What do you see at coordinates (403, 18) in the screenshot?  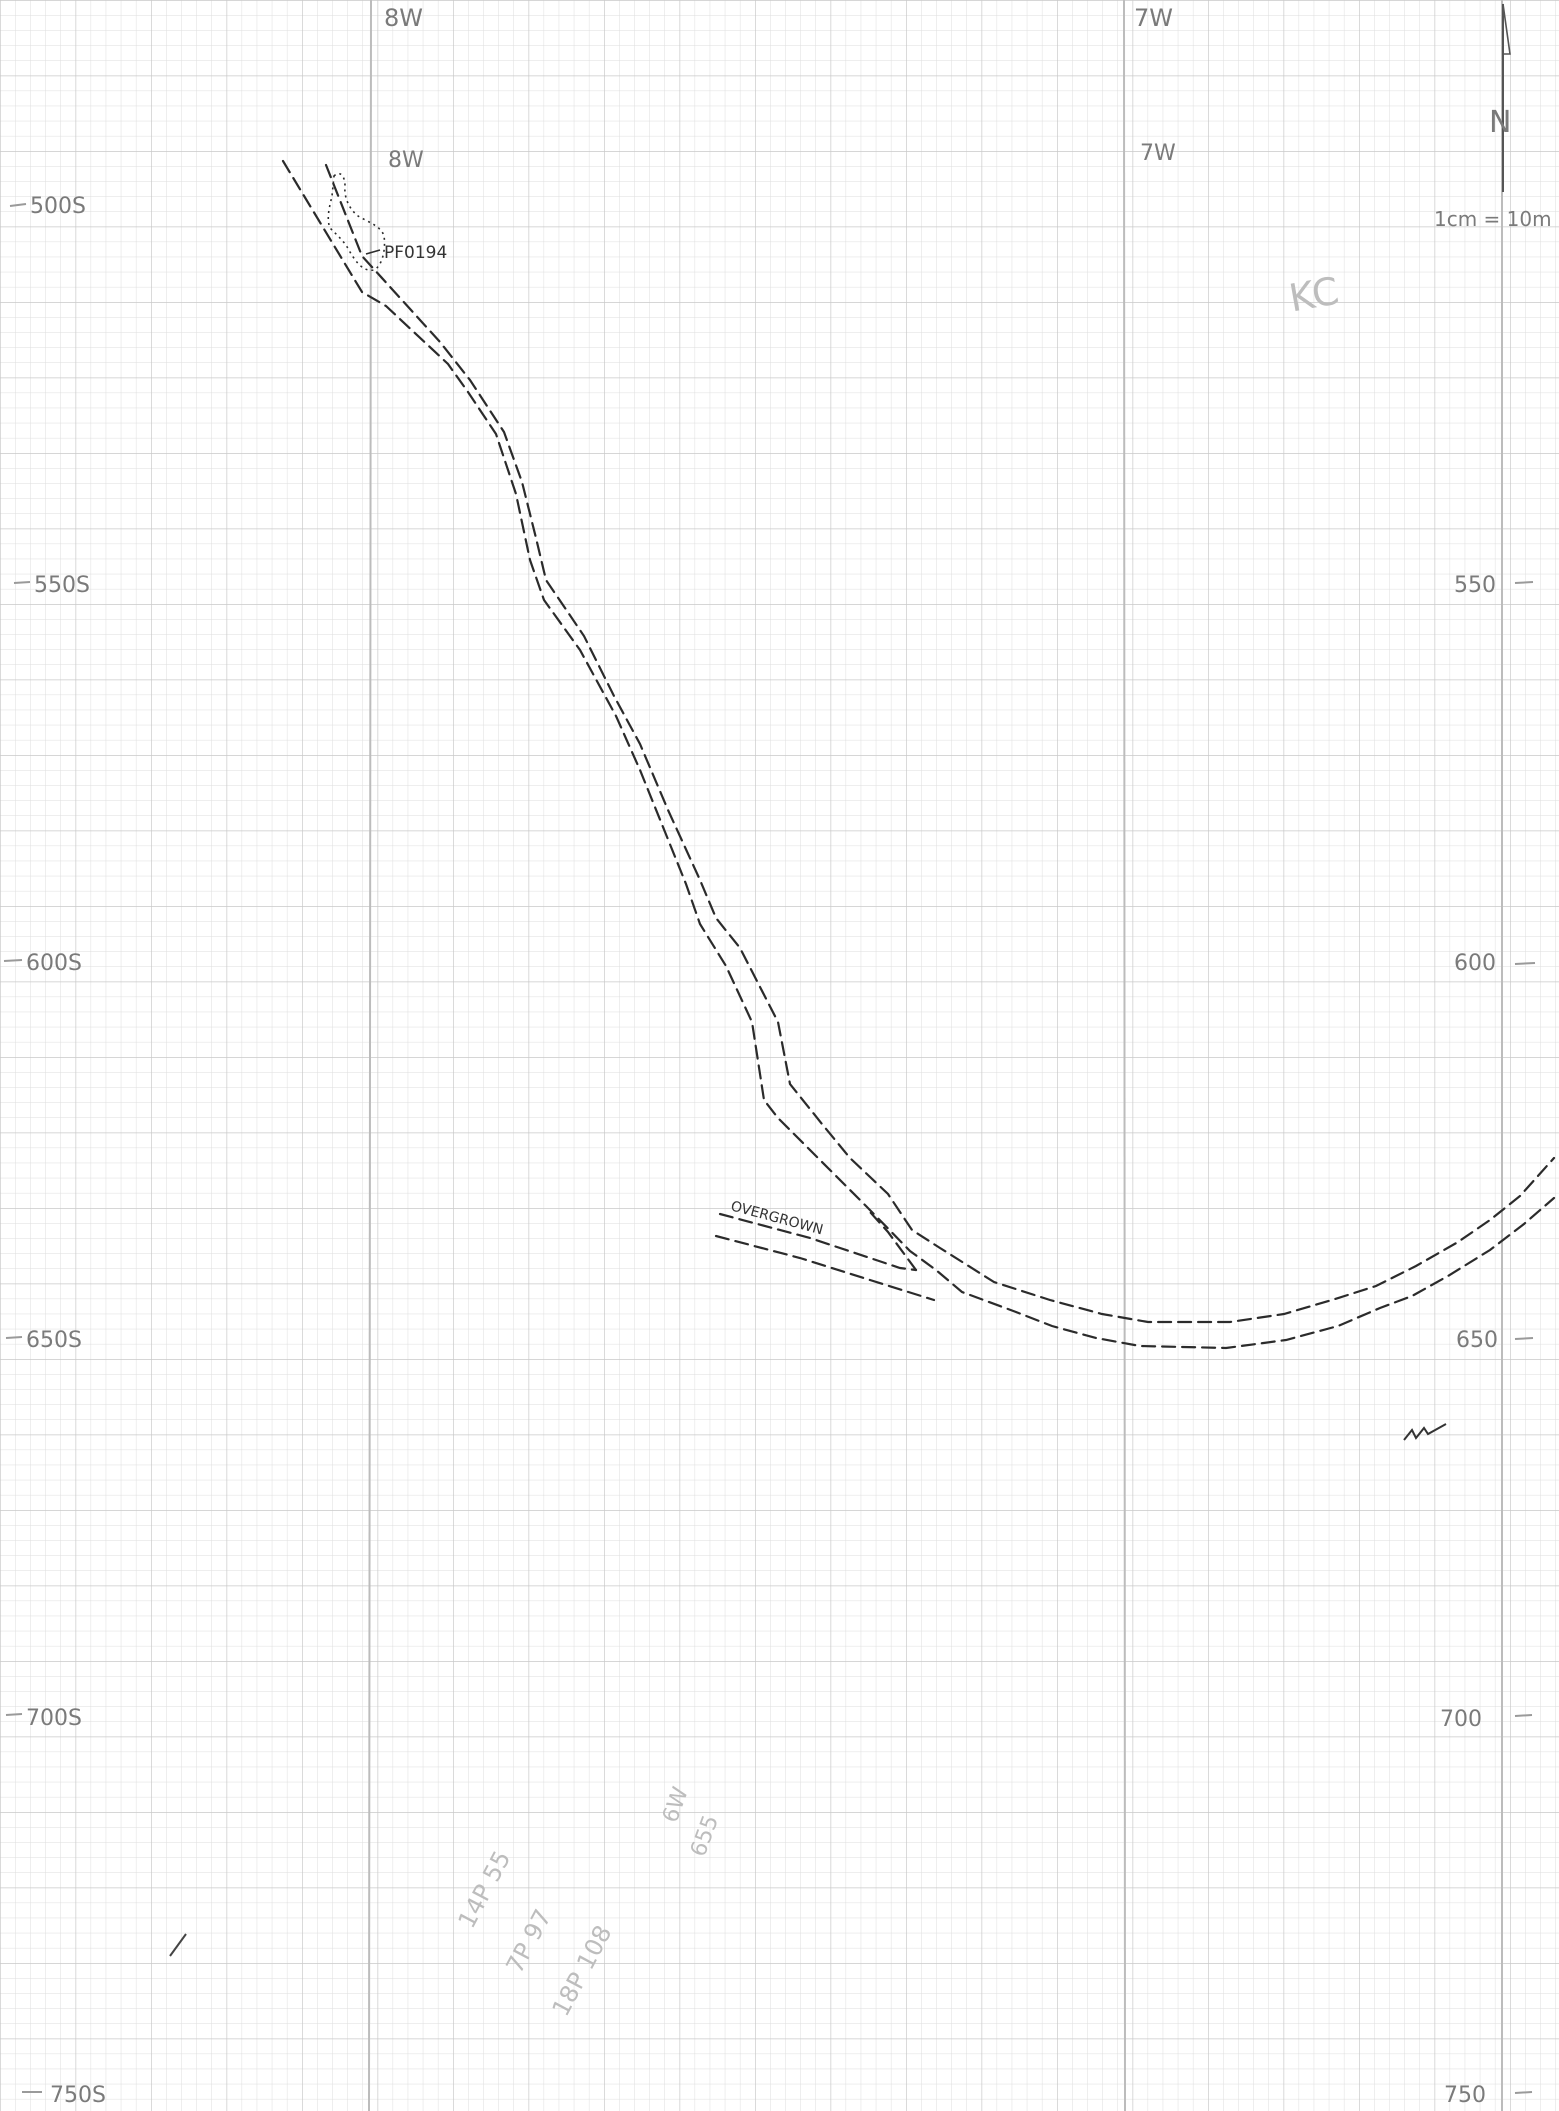 I see `top-label-8w: 8W` at bounding box center [403, 18].